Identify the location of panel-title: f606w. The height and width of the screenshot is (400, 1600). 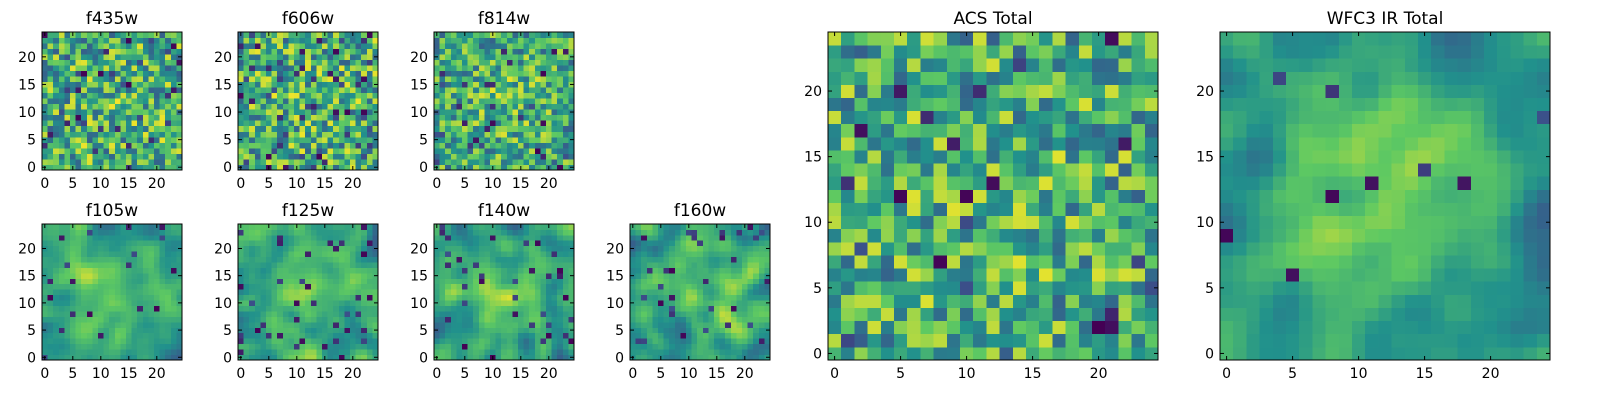
(308, 19).